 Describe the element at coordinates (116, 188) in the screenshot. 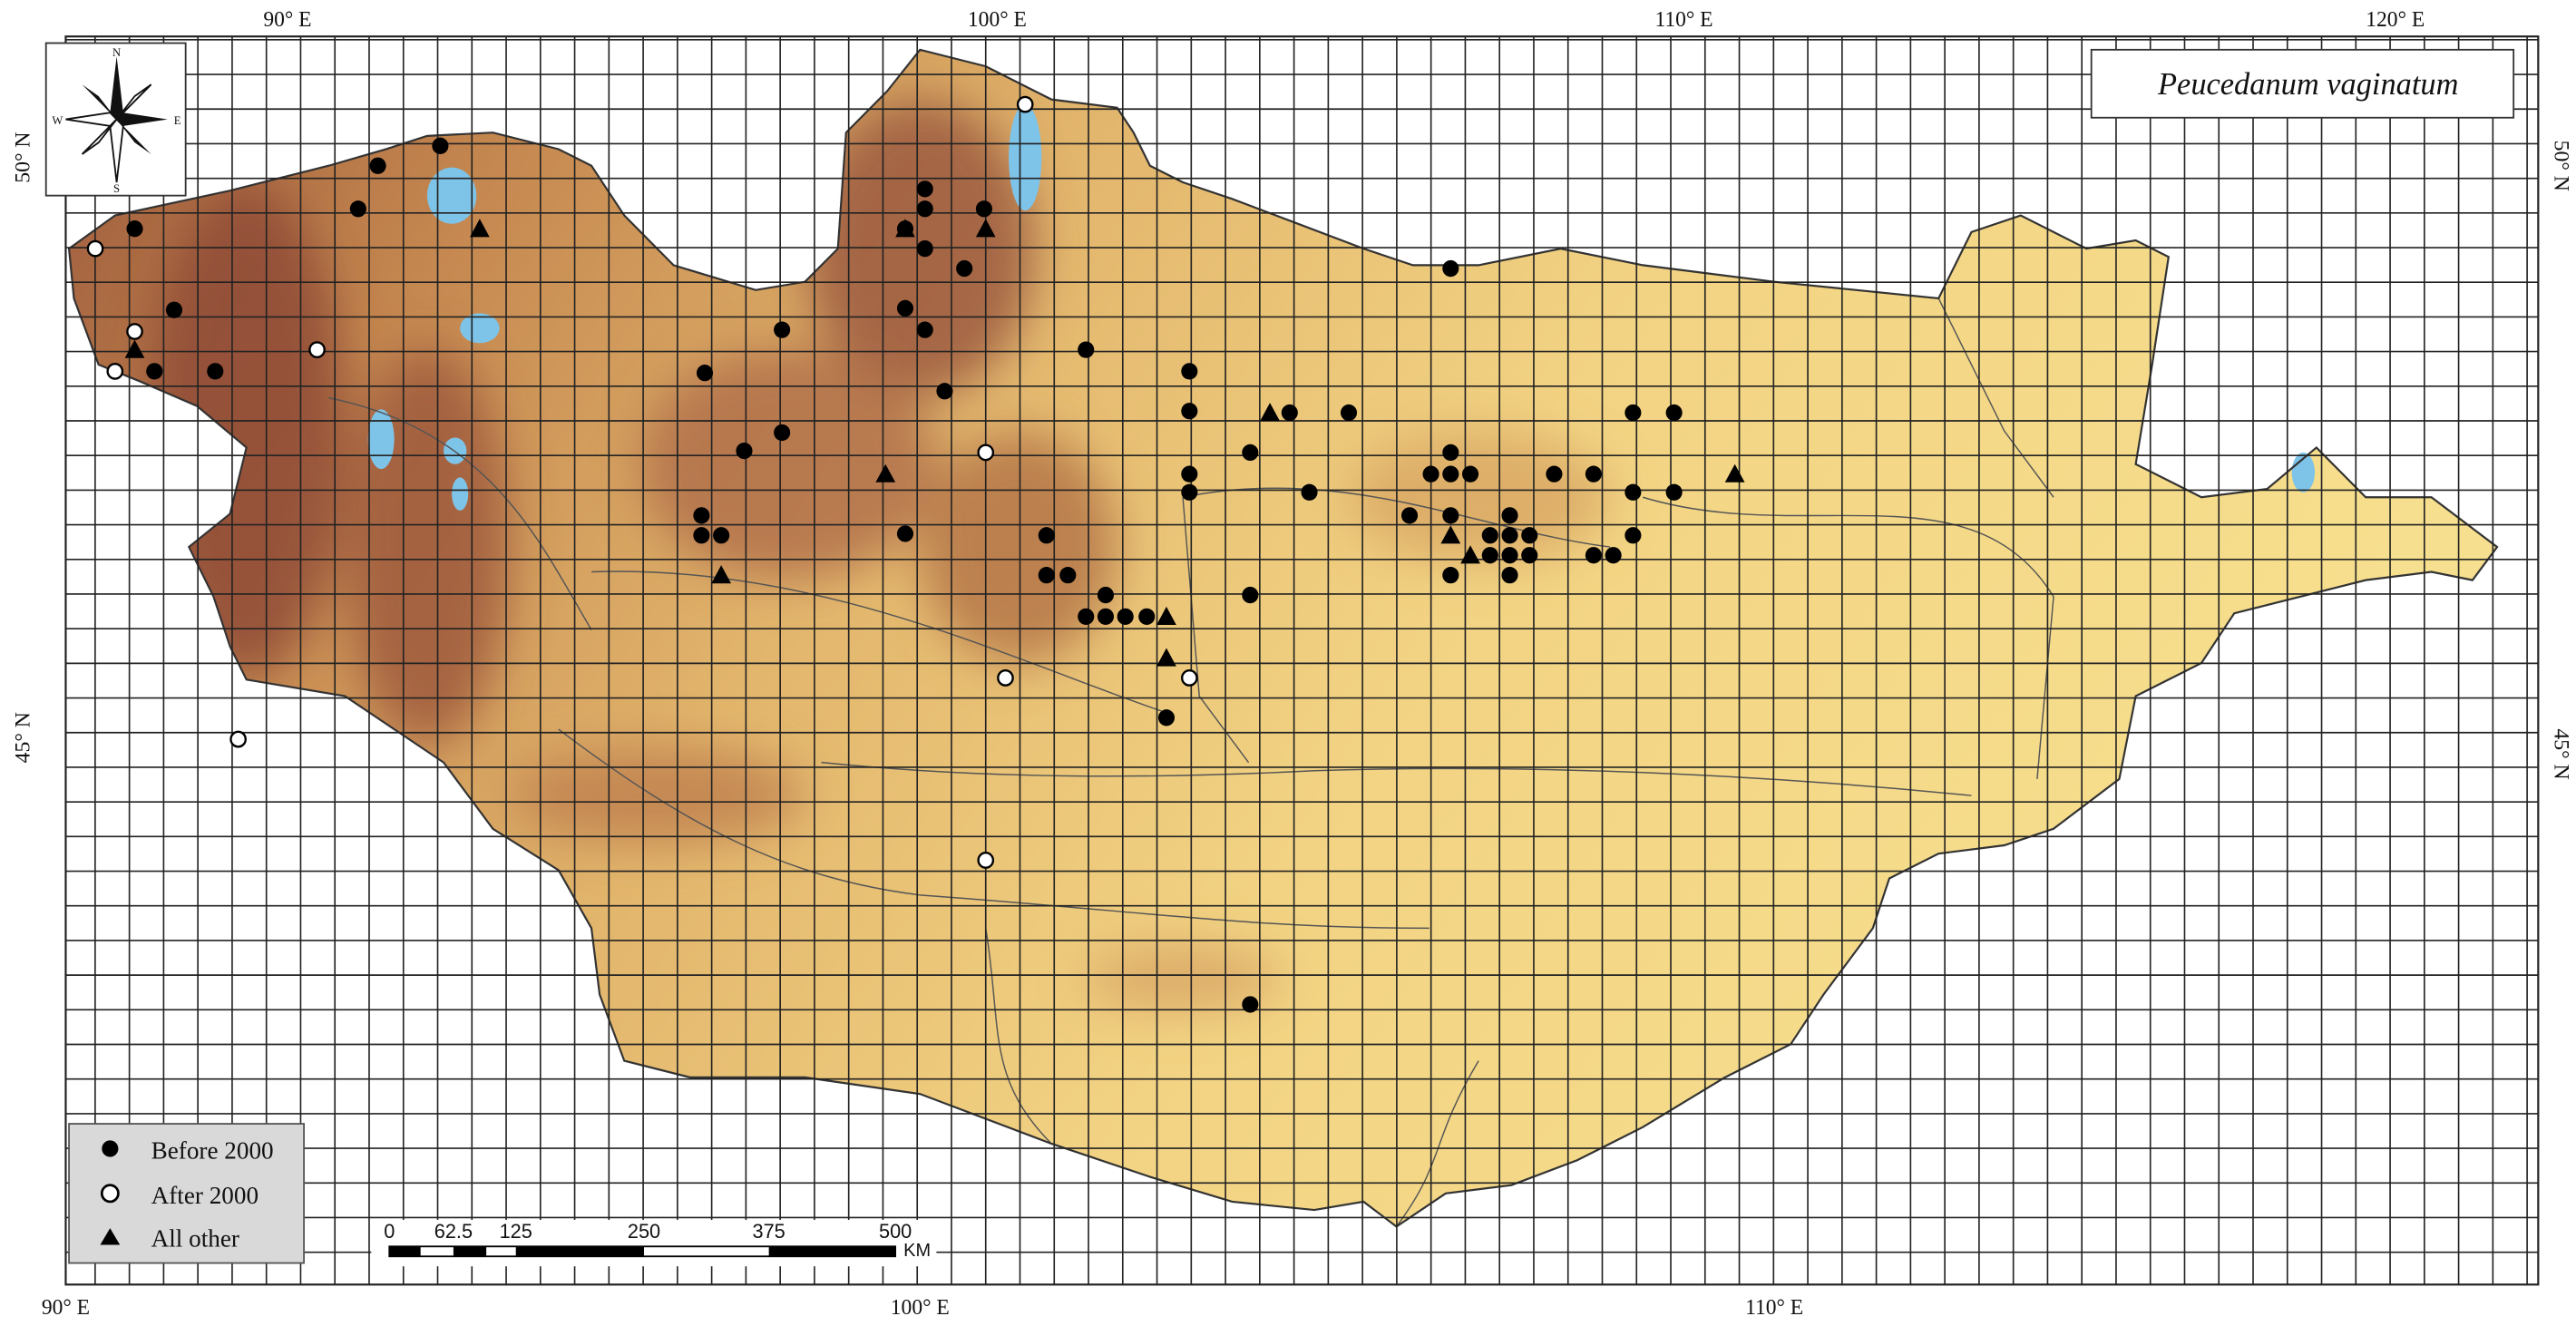

I see `compass-letter: S` at that location.